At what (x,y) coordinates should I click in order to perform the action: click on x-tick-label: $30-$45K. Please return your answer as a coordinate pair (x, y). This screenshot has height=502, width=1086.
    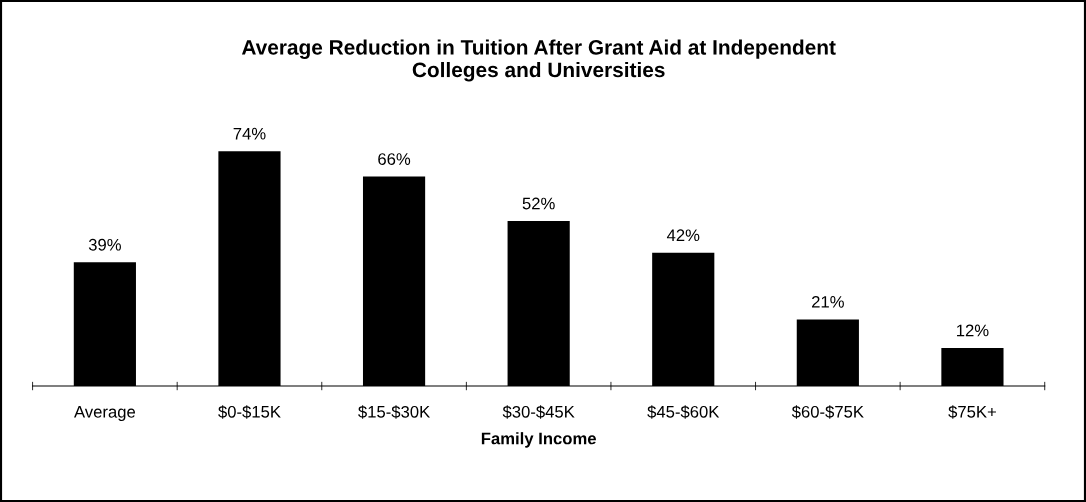
    Looking at the image, I should click on (538, 412).